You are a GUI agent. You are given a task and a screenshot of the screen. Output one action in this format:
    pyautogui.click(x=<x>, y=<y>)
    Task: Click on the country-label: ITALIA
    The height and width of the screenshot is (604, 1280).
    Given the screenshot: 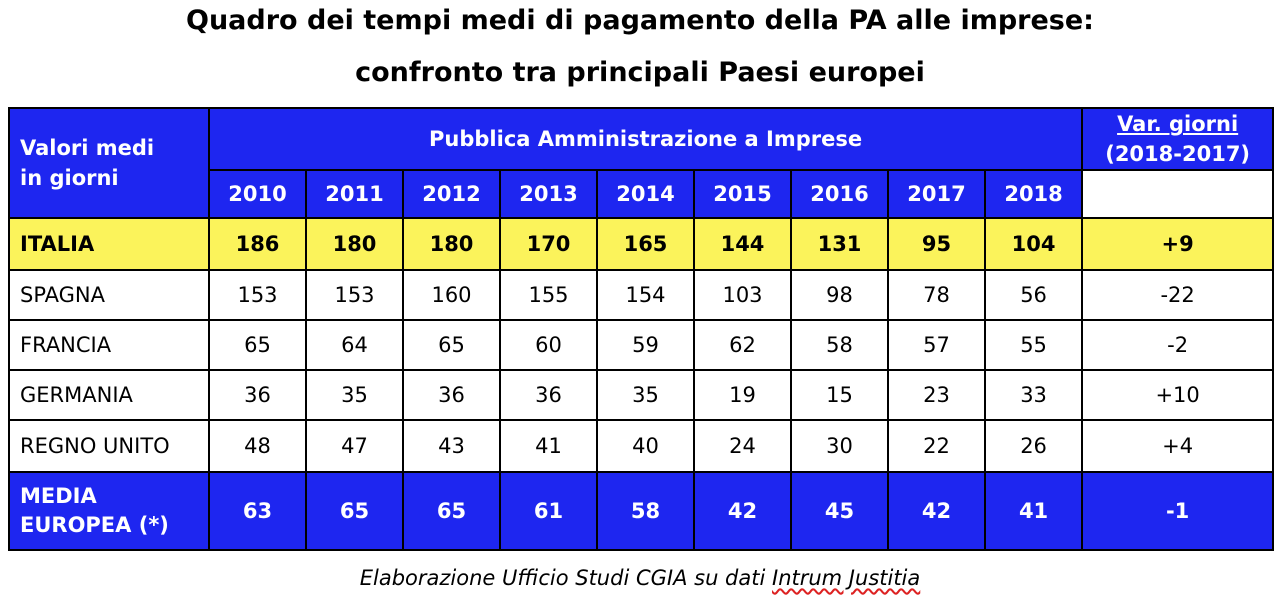 What is the action you would take?
    pyautogui.click(x=109, y=244)
    